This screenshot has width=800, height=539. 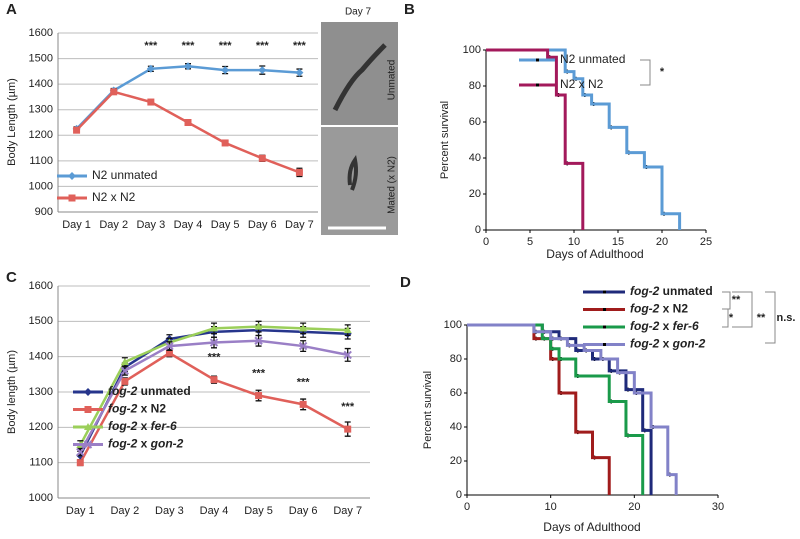 I want to click on x-tick-label: Day 4, so click(x=188, y=225).